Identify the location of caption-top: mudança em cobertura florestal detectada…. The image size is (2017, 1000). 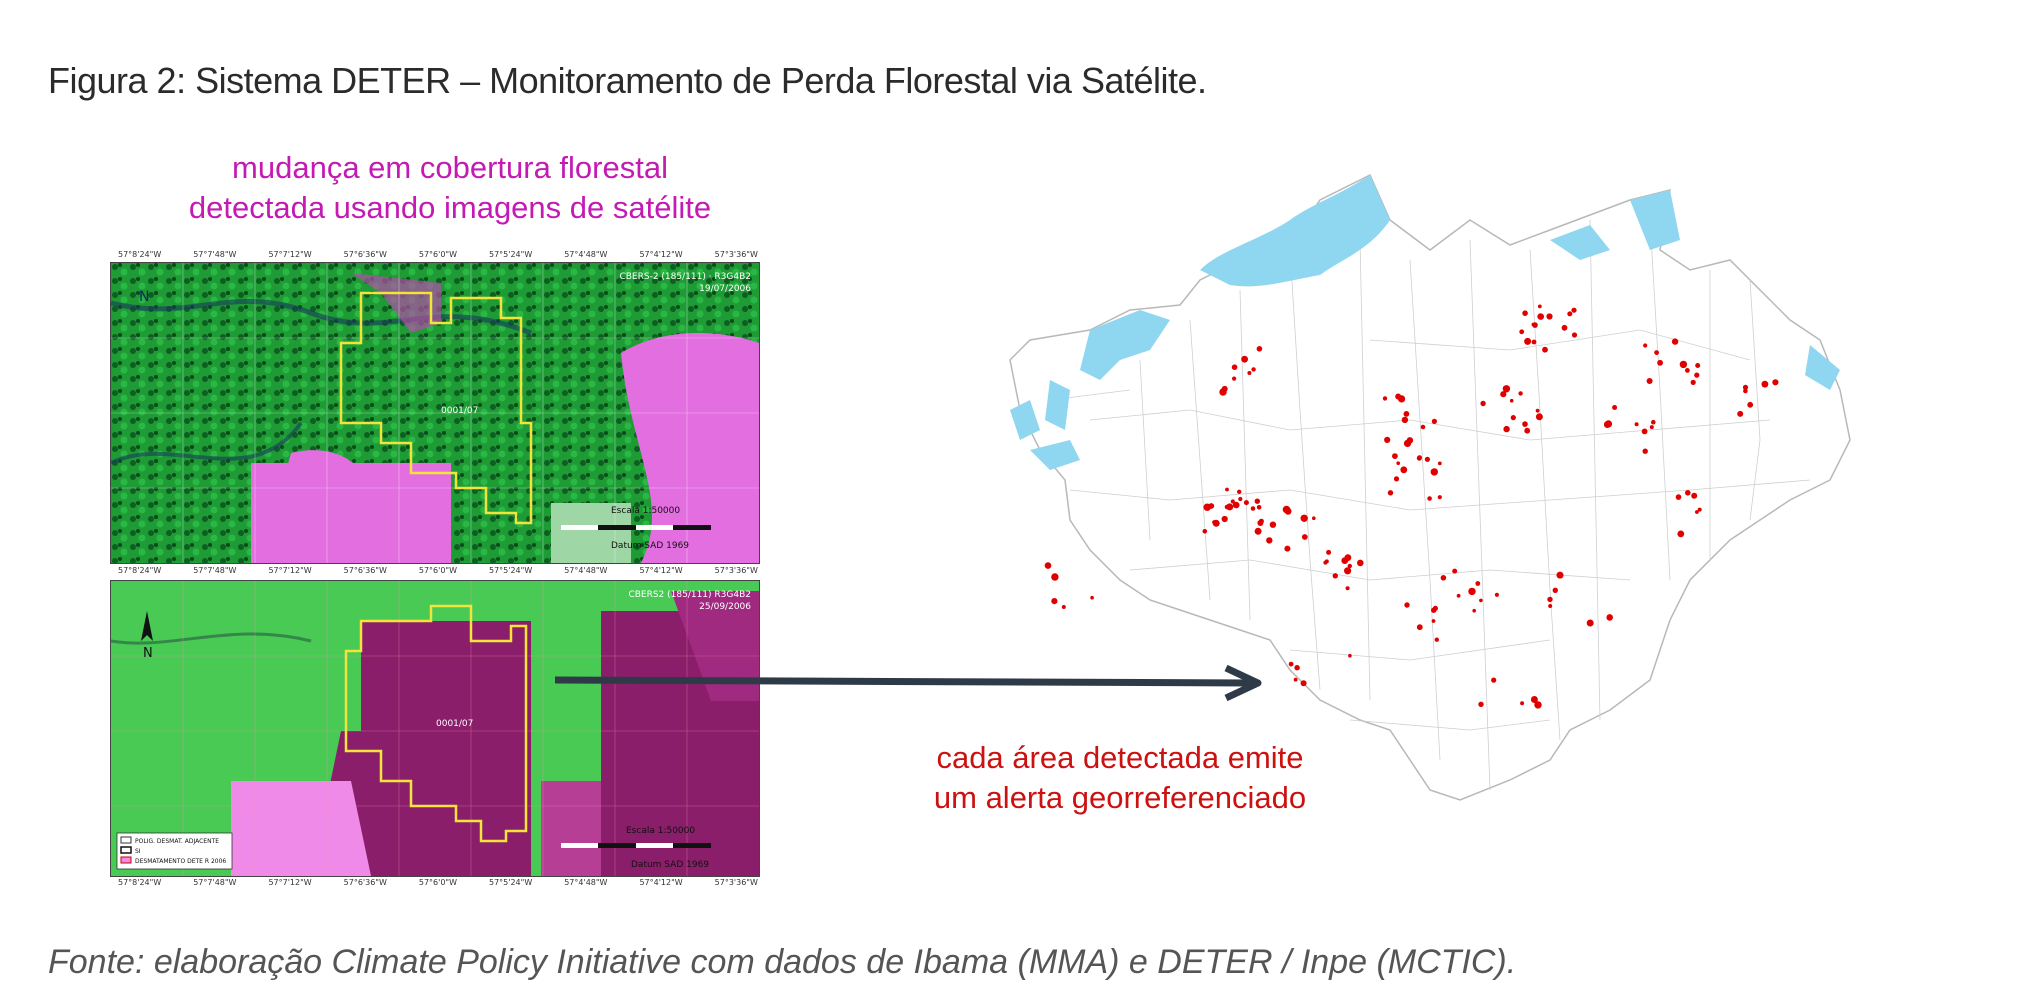
(450, 188).